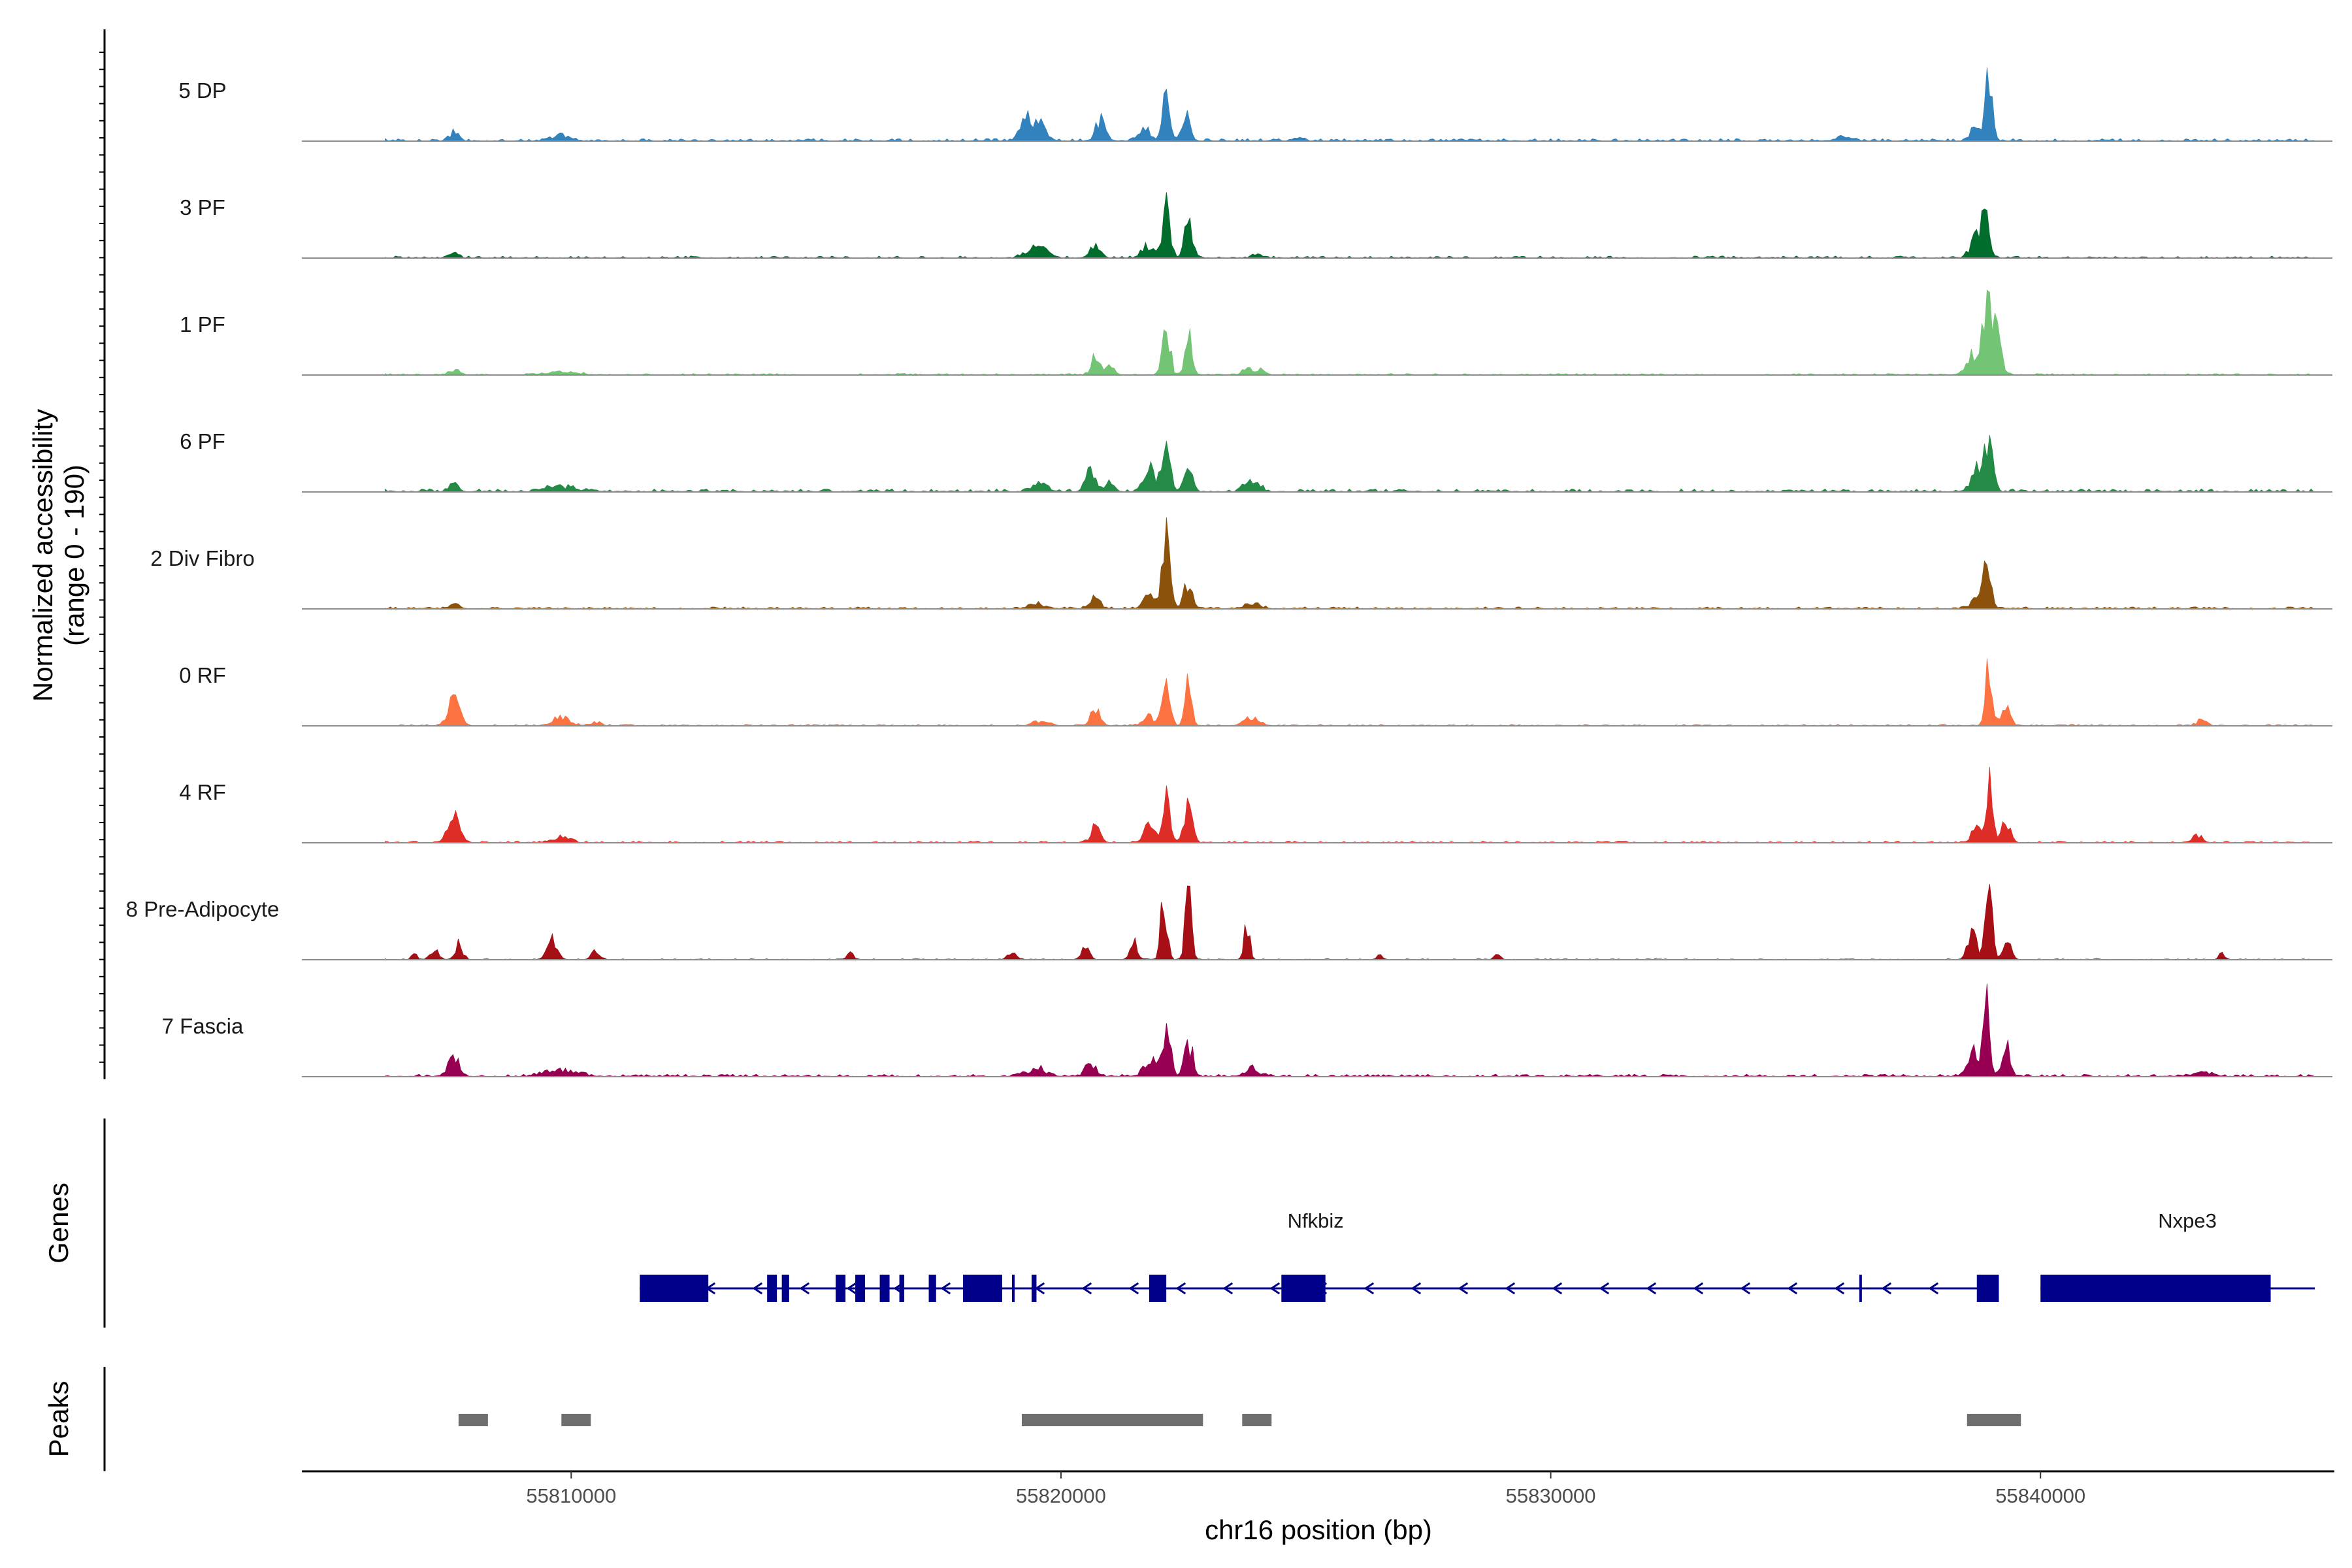  What do you see at coordinates (1551, 1495) in the screenshot?
I see `x-axis-tick-label: 55830000` at bounding box center [1551, 1495].